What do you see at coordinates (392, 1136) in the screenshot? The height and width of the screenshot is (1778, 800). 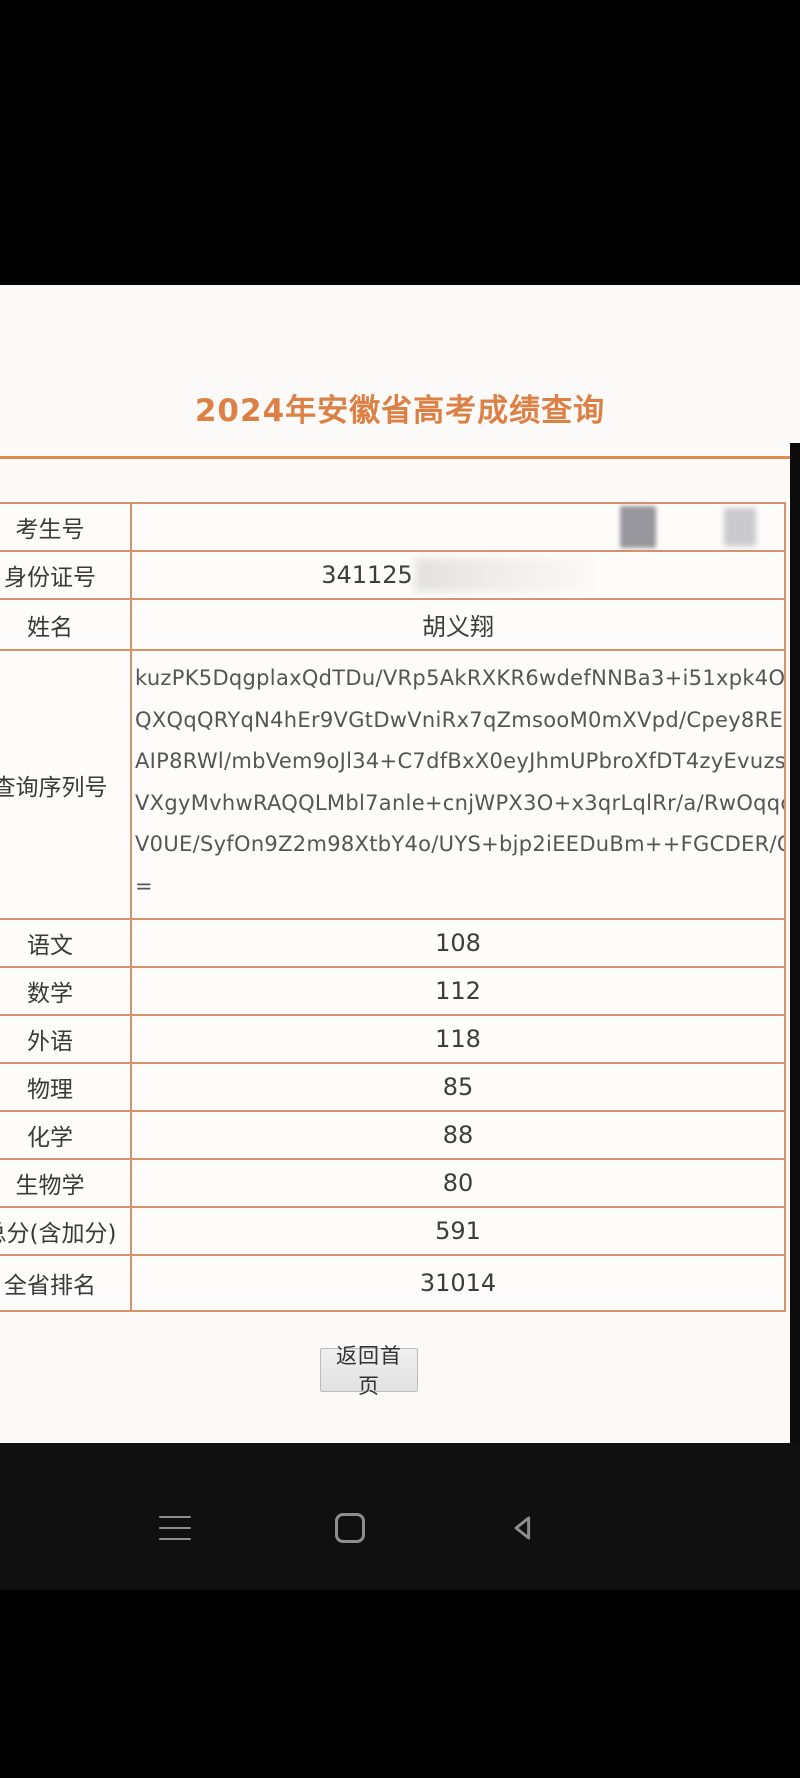 I see `table-row: 化学 88` at bounding box center [392, 1136].